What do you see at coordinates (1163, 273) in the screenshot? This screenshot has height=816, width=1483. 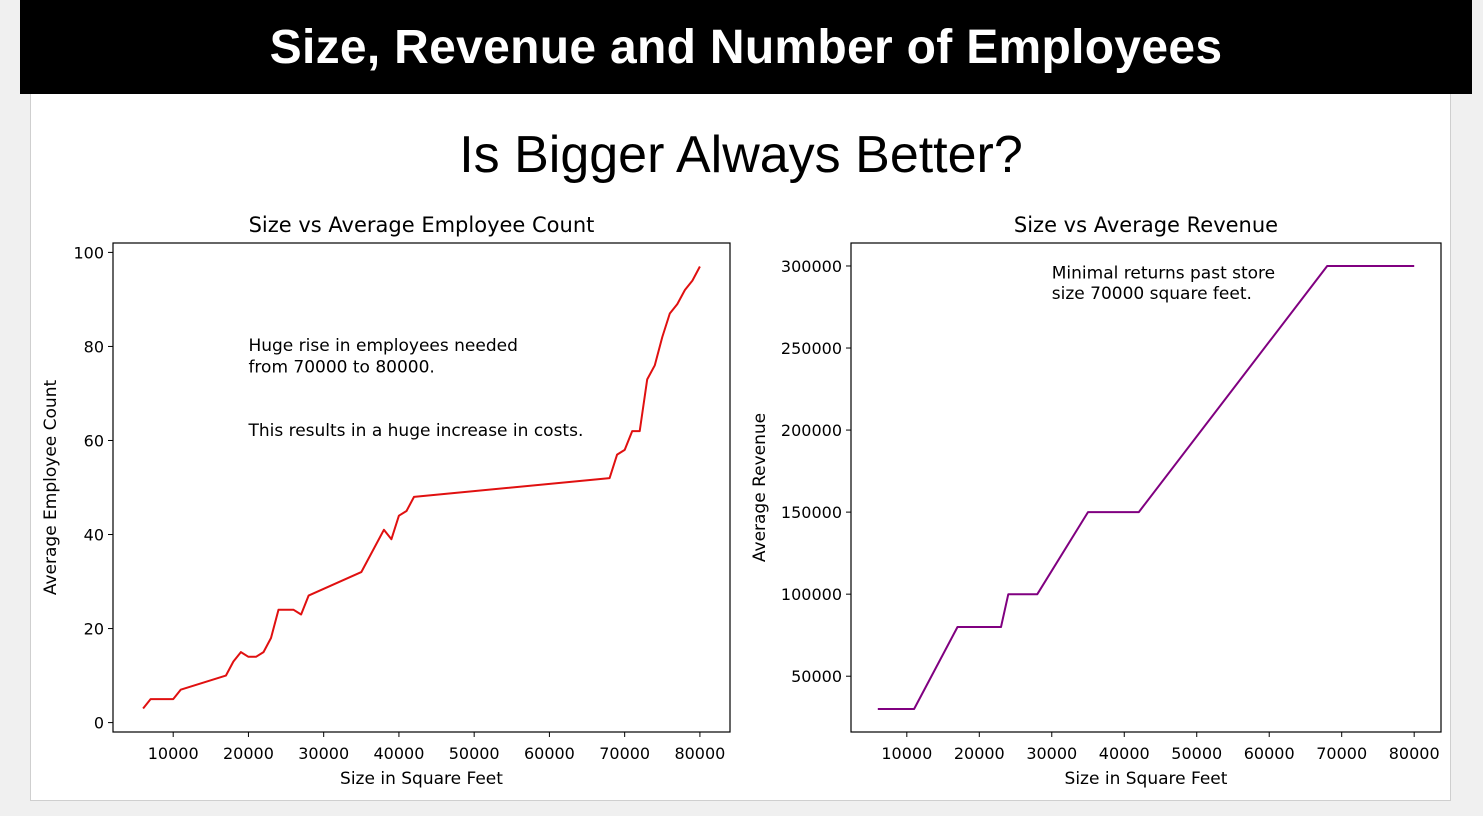 I see `chart-revenue-annotation: Minimal returns past store` at bounding box center [1163, 273].